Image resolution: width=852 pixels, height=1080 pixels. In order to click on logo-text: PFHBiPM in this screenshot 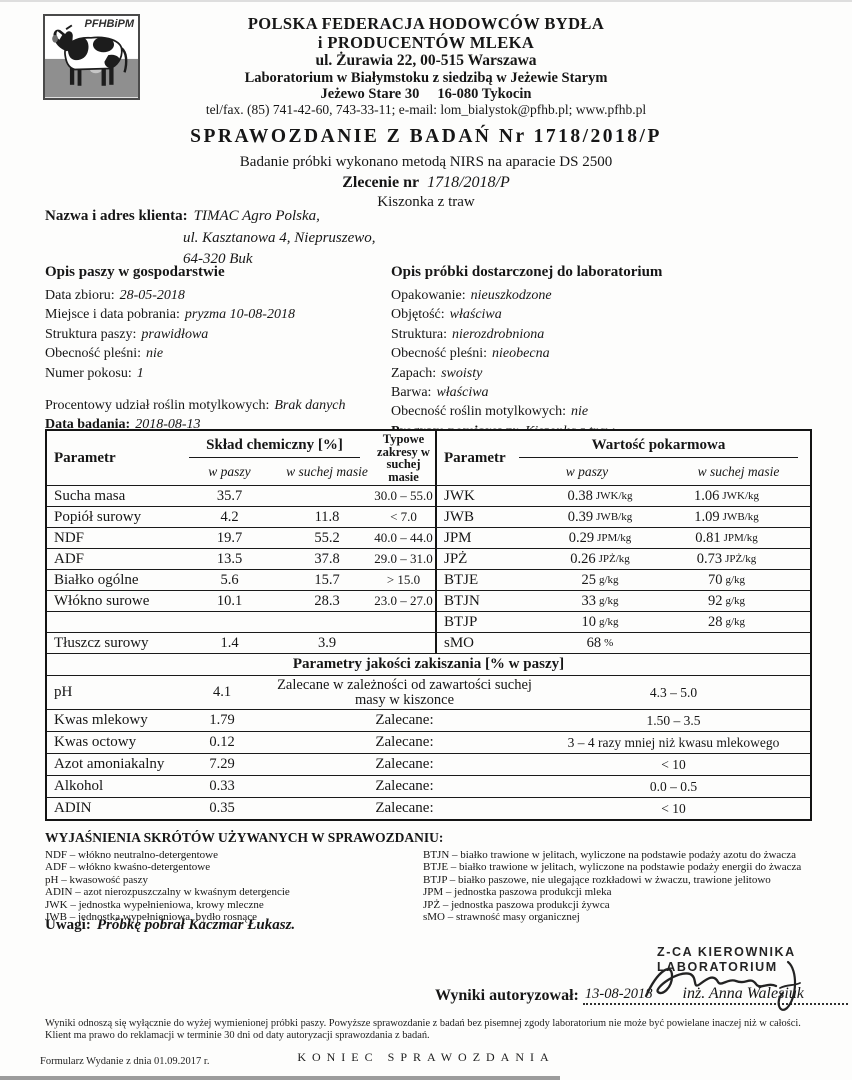, I will do `click(109, 24)`.